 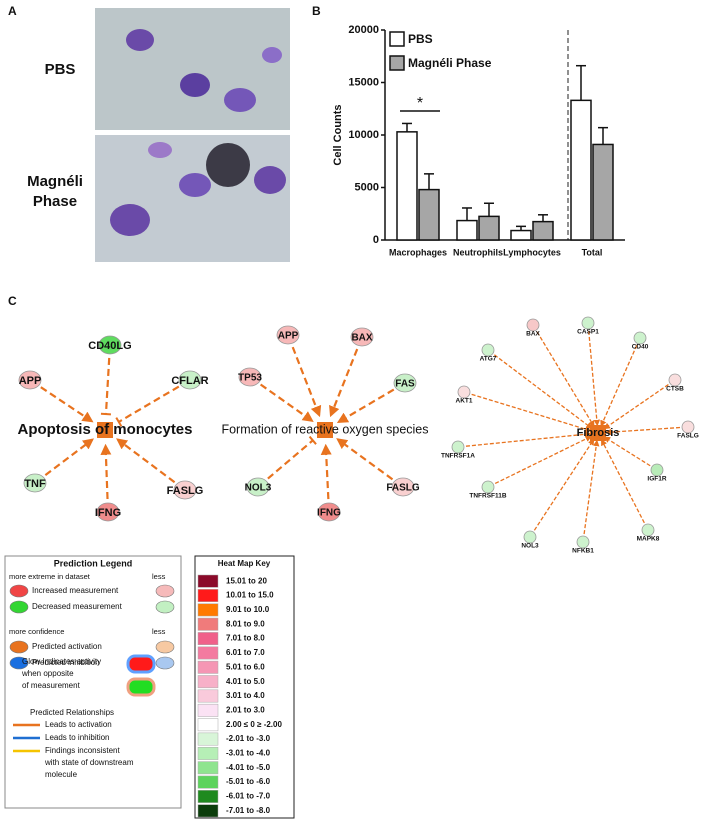 I want to click on y-tick-label: 10000, so click(x=363, y=135).